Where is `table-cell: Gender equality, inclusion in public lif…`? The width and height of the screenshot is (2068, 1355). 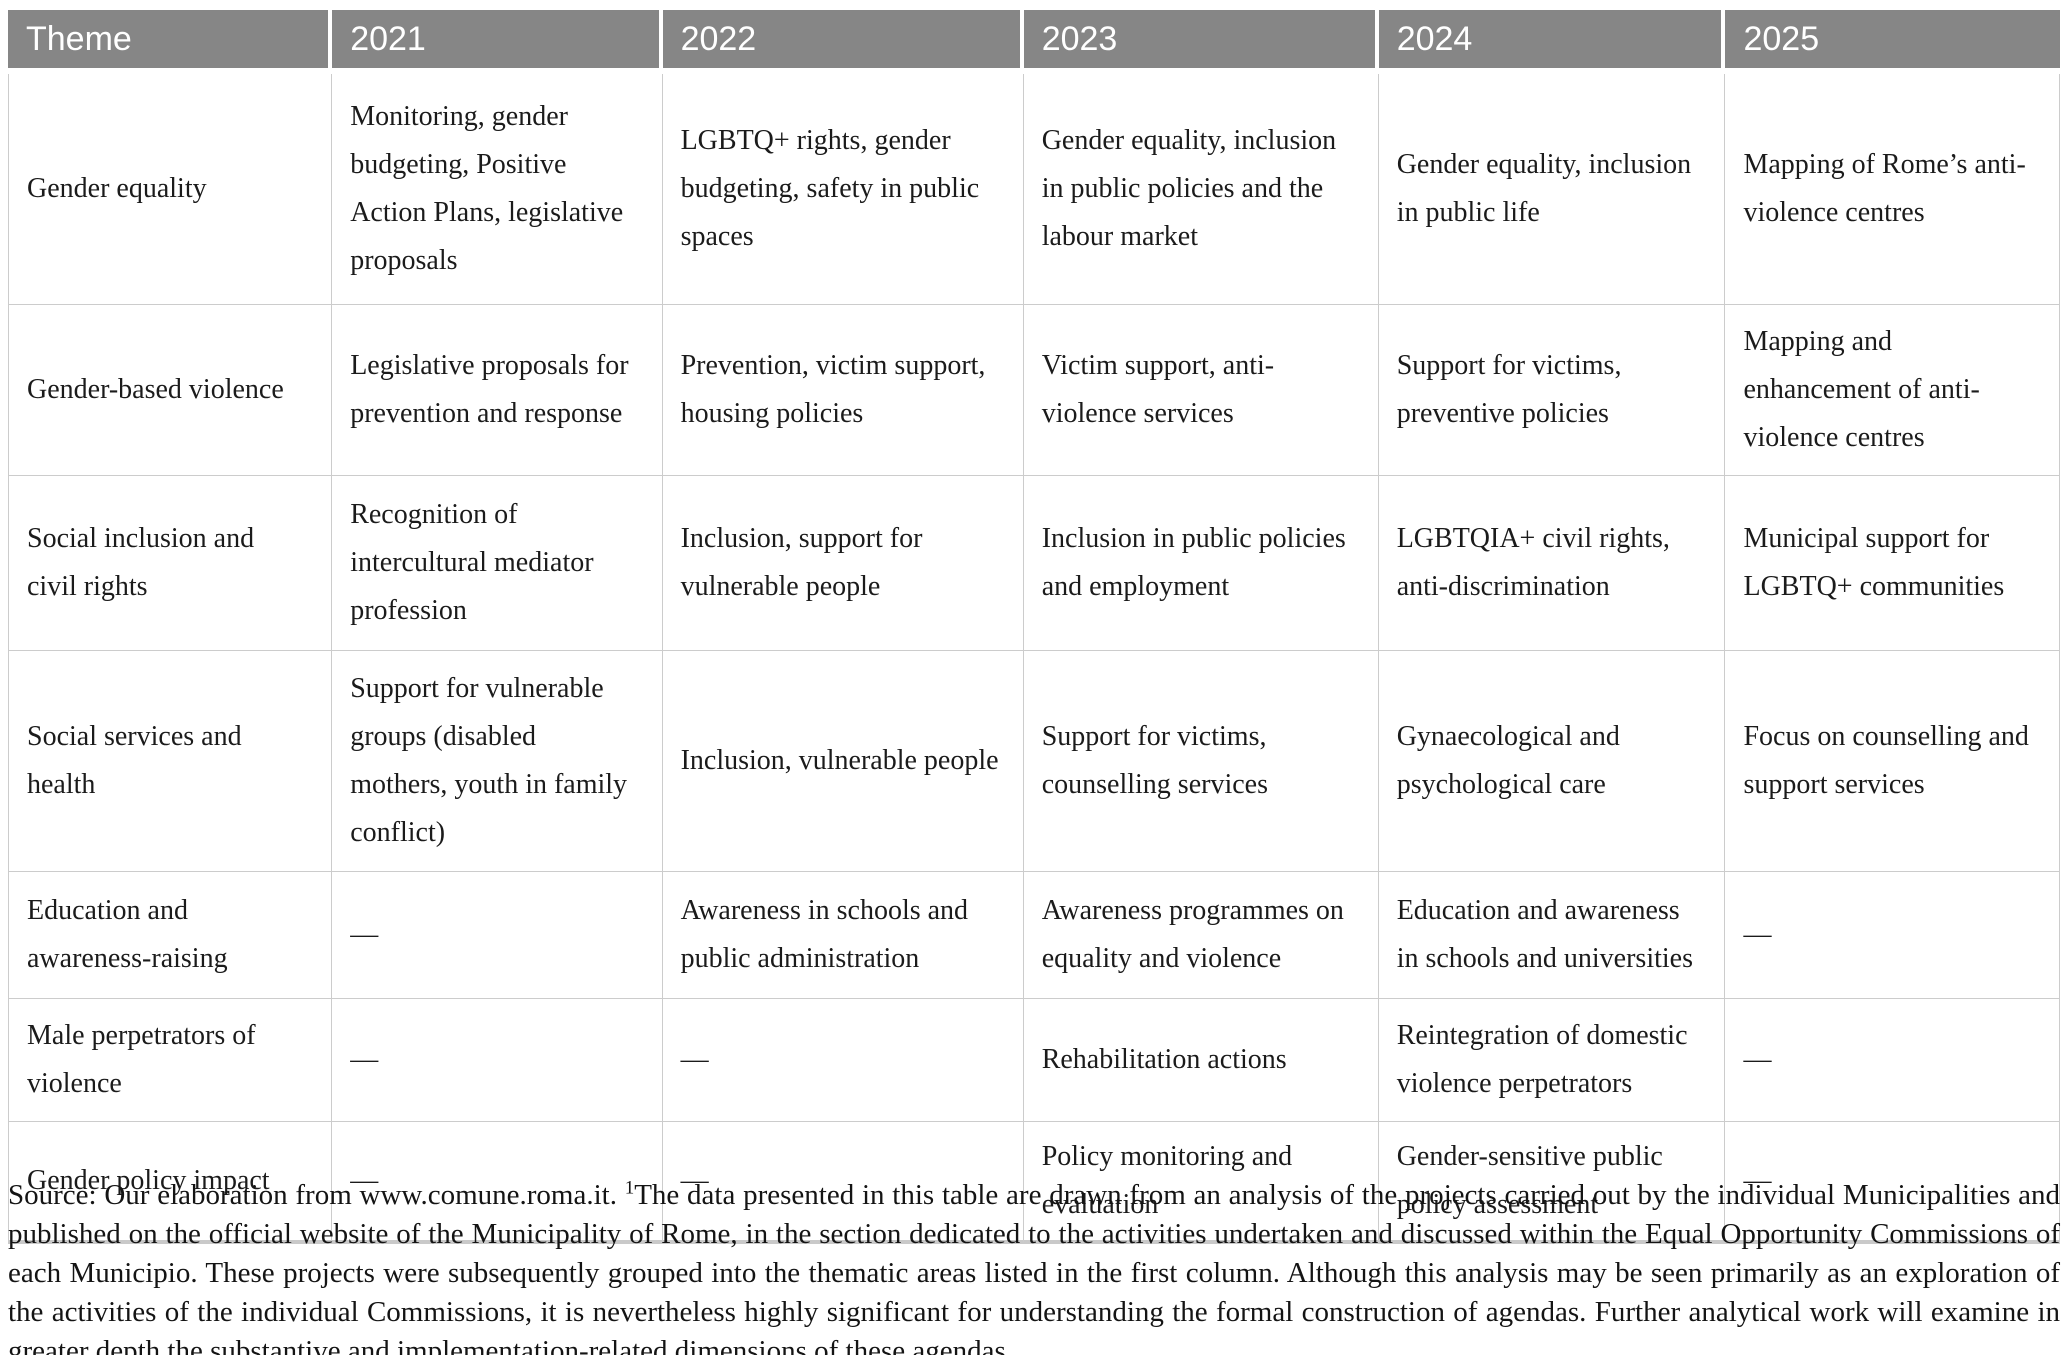 table-cell: Gender equality, inclusion in public lif… is located at coordinates (1552, 189).